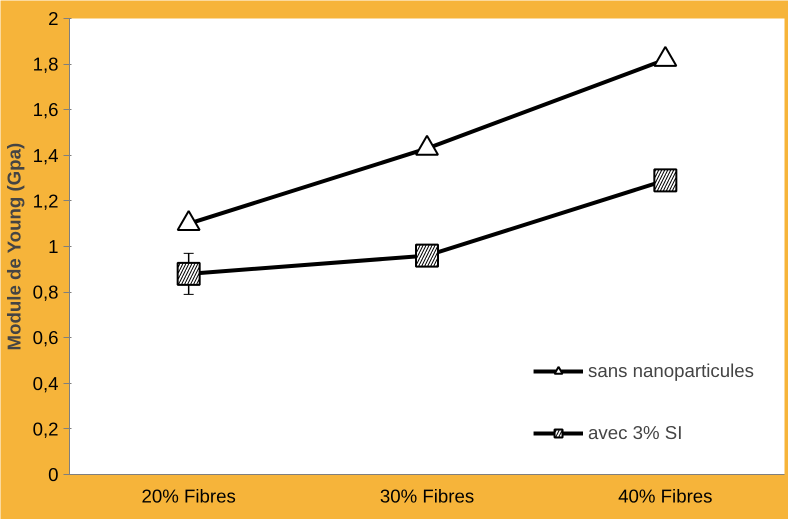 This screenshot has height=519, width=788. Describe the element at coordinates (45, 429) in the screenshot. I see `y-tick-label: 0,2` at that location.